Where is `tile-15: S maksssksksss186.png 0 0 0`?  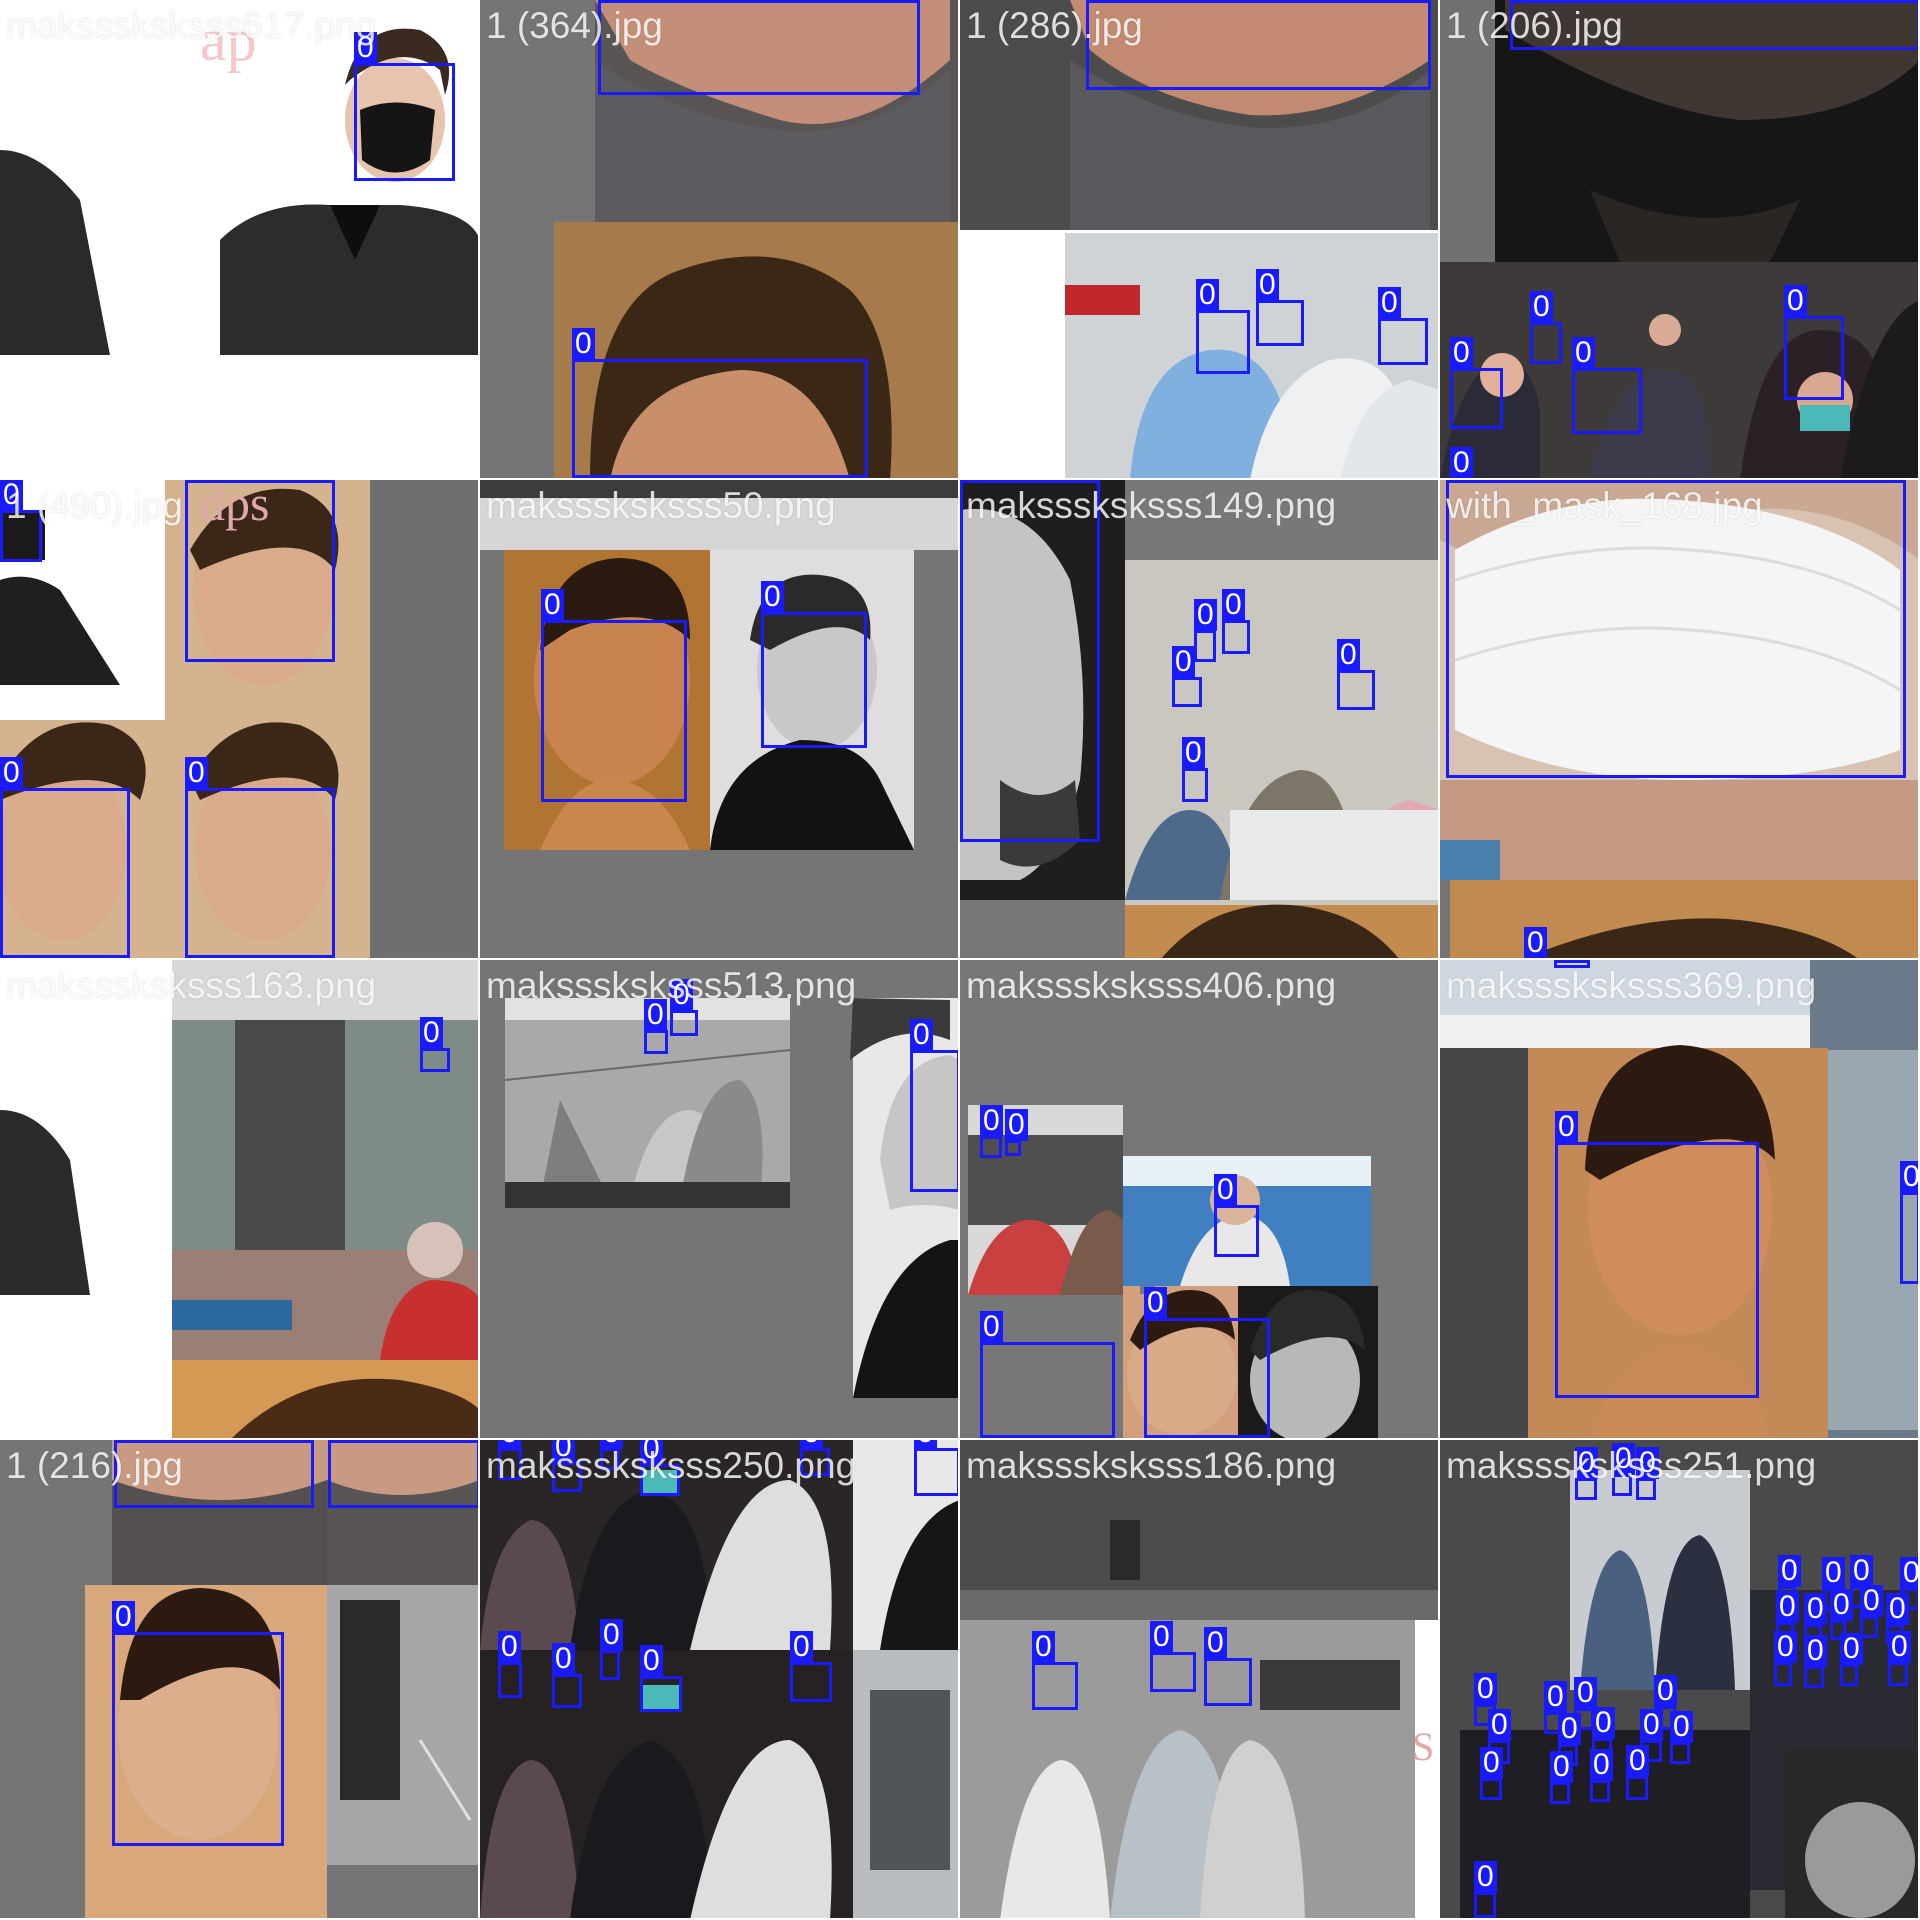 tile-15: S maksssksksss186.png 0 0 0 is located at coordinates (1200, 1680).